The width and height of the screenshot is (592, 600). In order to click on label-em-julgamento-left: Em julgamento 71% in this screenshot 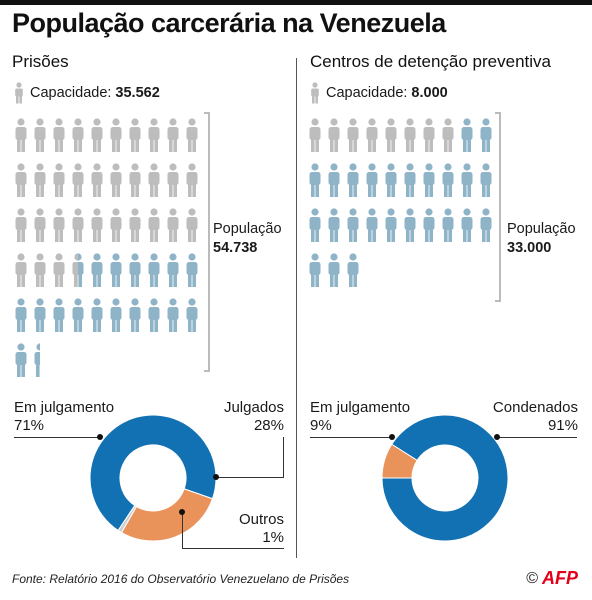, I will do `click(64, 417)`.